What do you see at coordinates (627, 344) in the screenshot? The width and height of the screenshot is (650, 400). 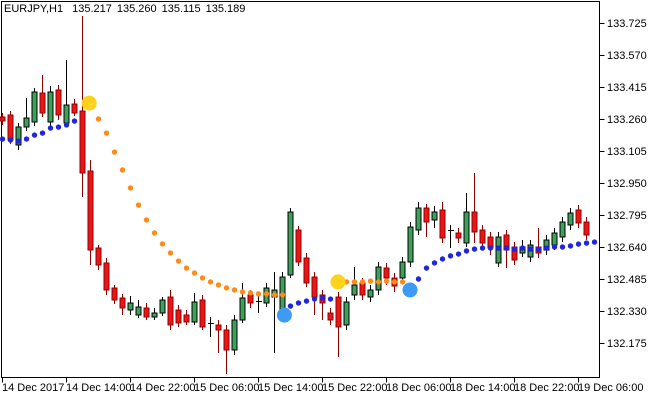 I see `price-tick-label: 132.175` at bounding box center [627, 344].